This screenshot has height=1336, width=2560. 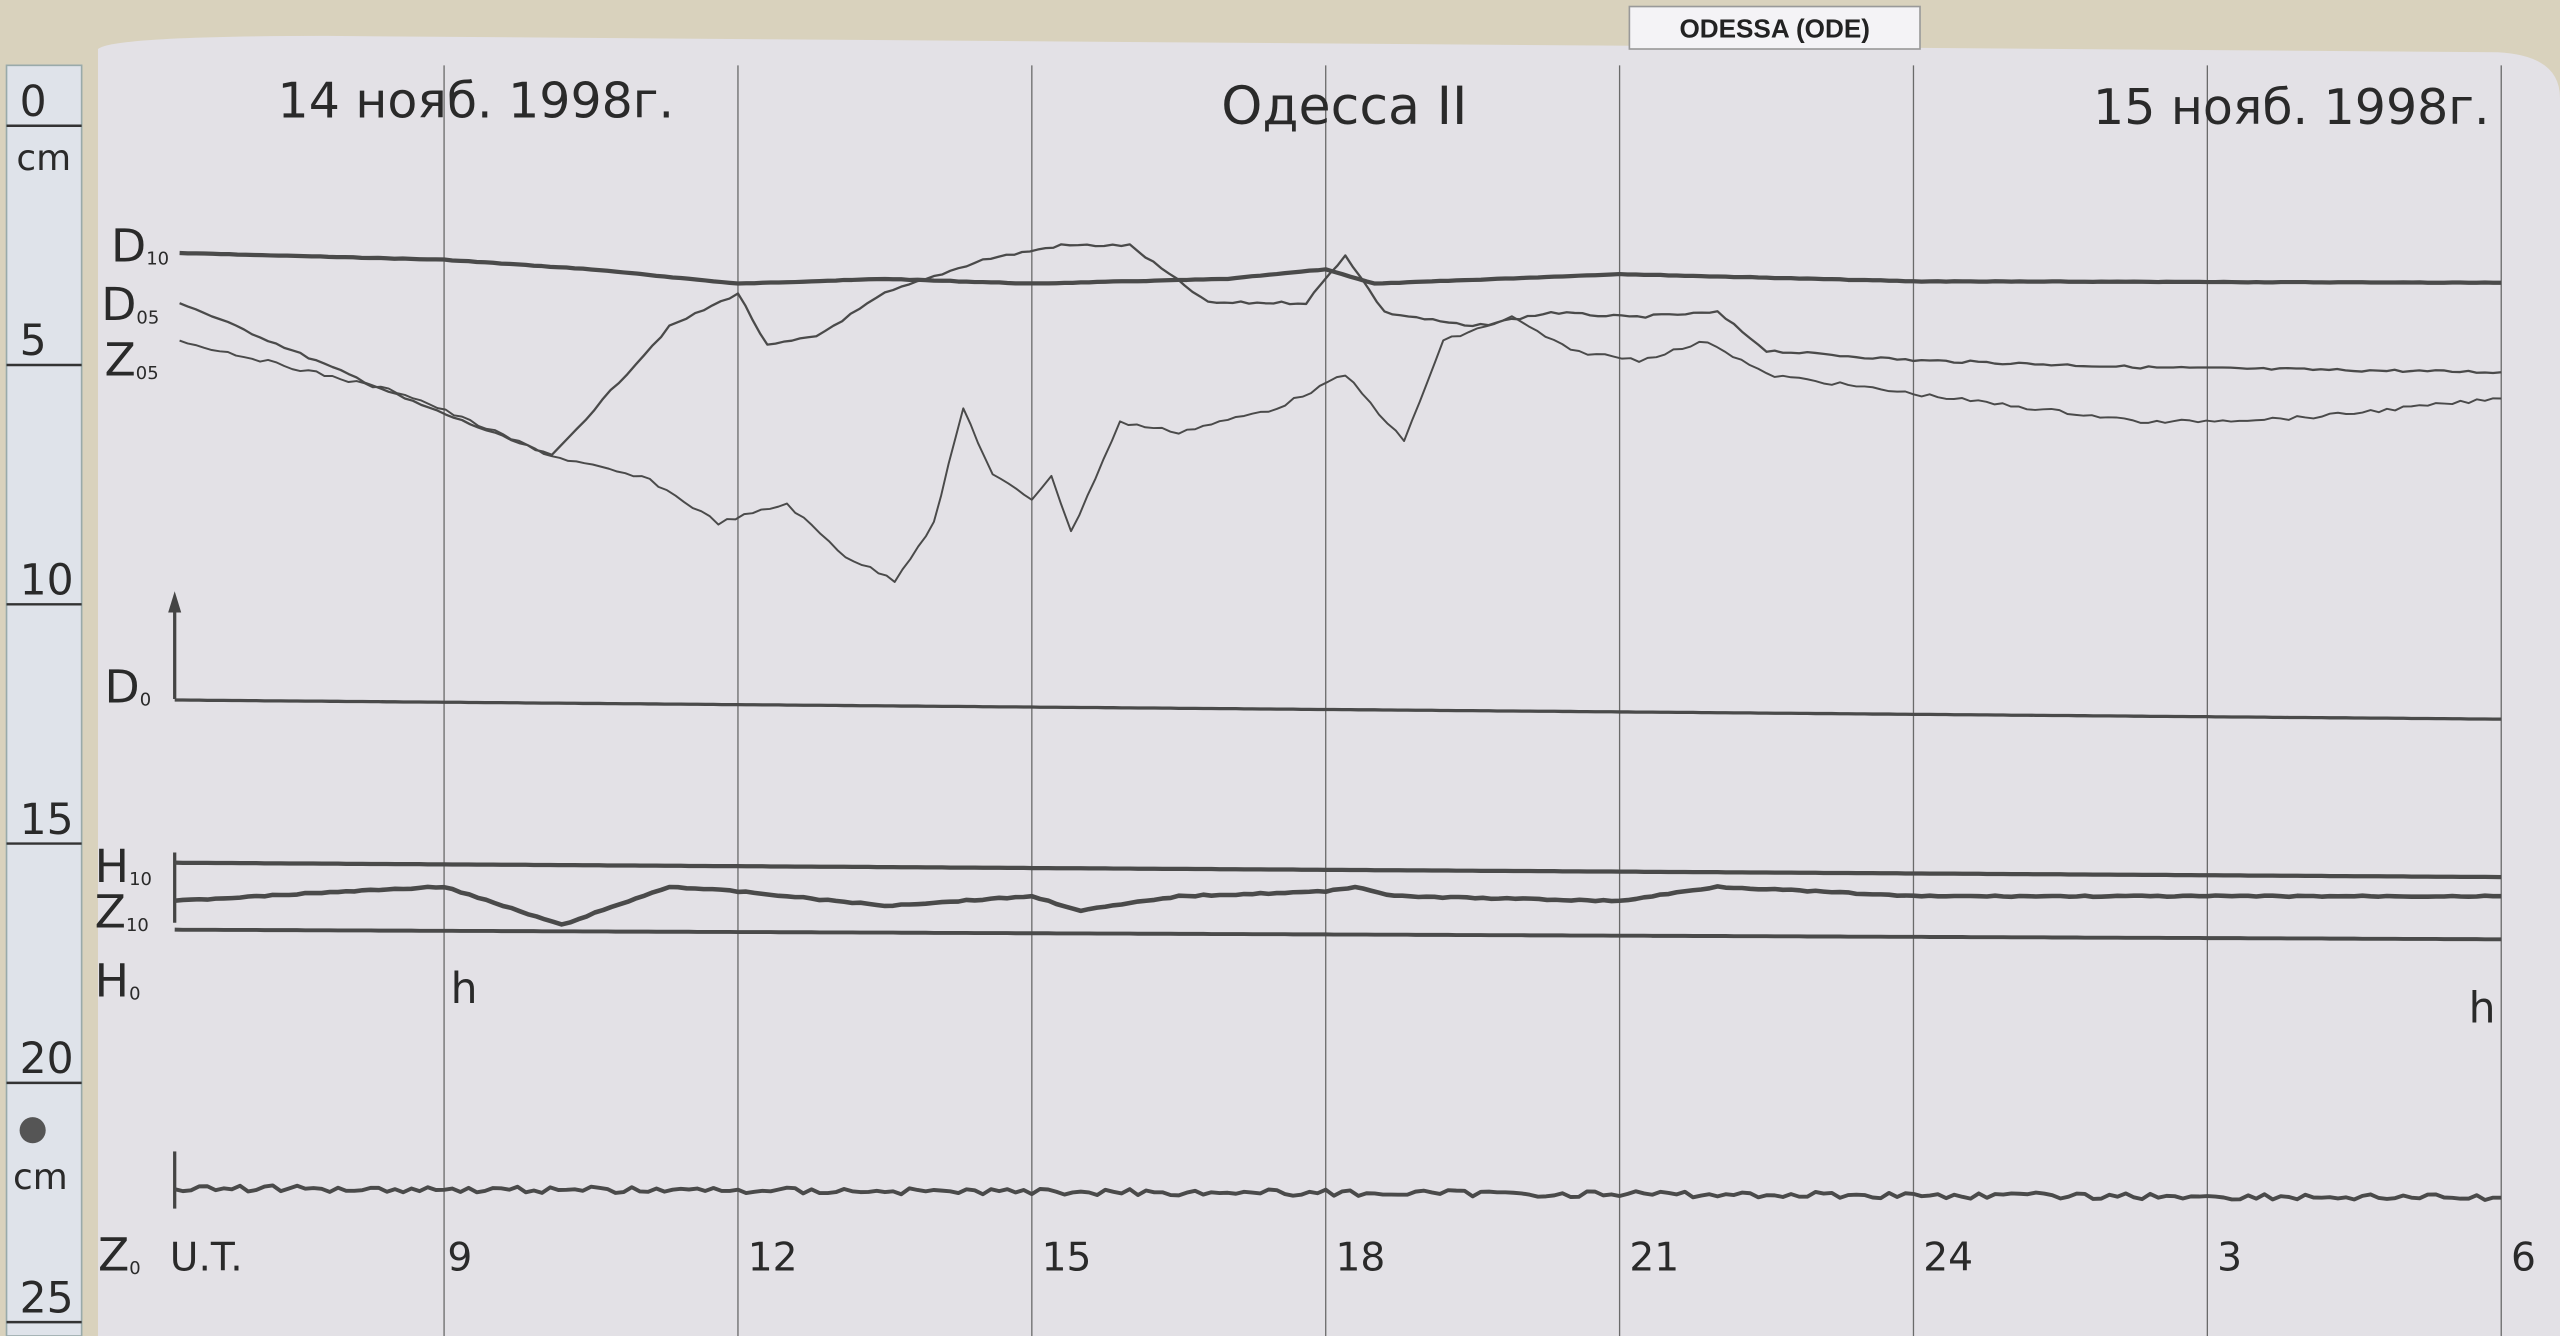 I want to click on series-label-d0: D0, so click(x=127, y=686).